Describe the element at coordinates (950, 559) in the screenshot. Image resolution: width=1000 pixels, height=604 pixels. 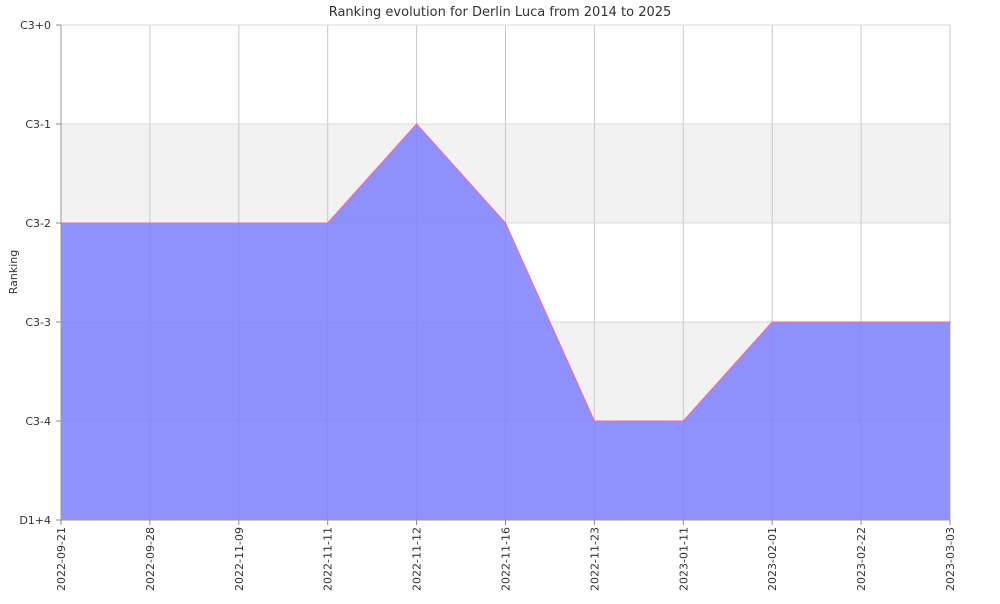
I see `x-tick-label: 2023-03-03` at that location.